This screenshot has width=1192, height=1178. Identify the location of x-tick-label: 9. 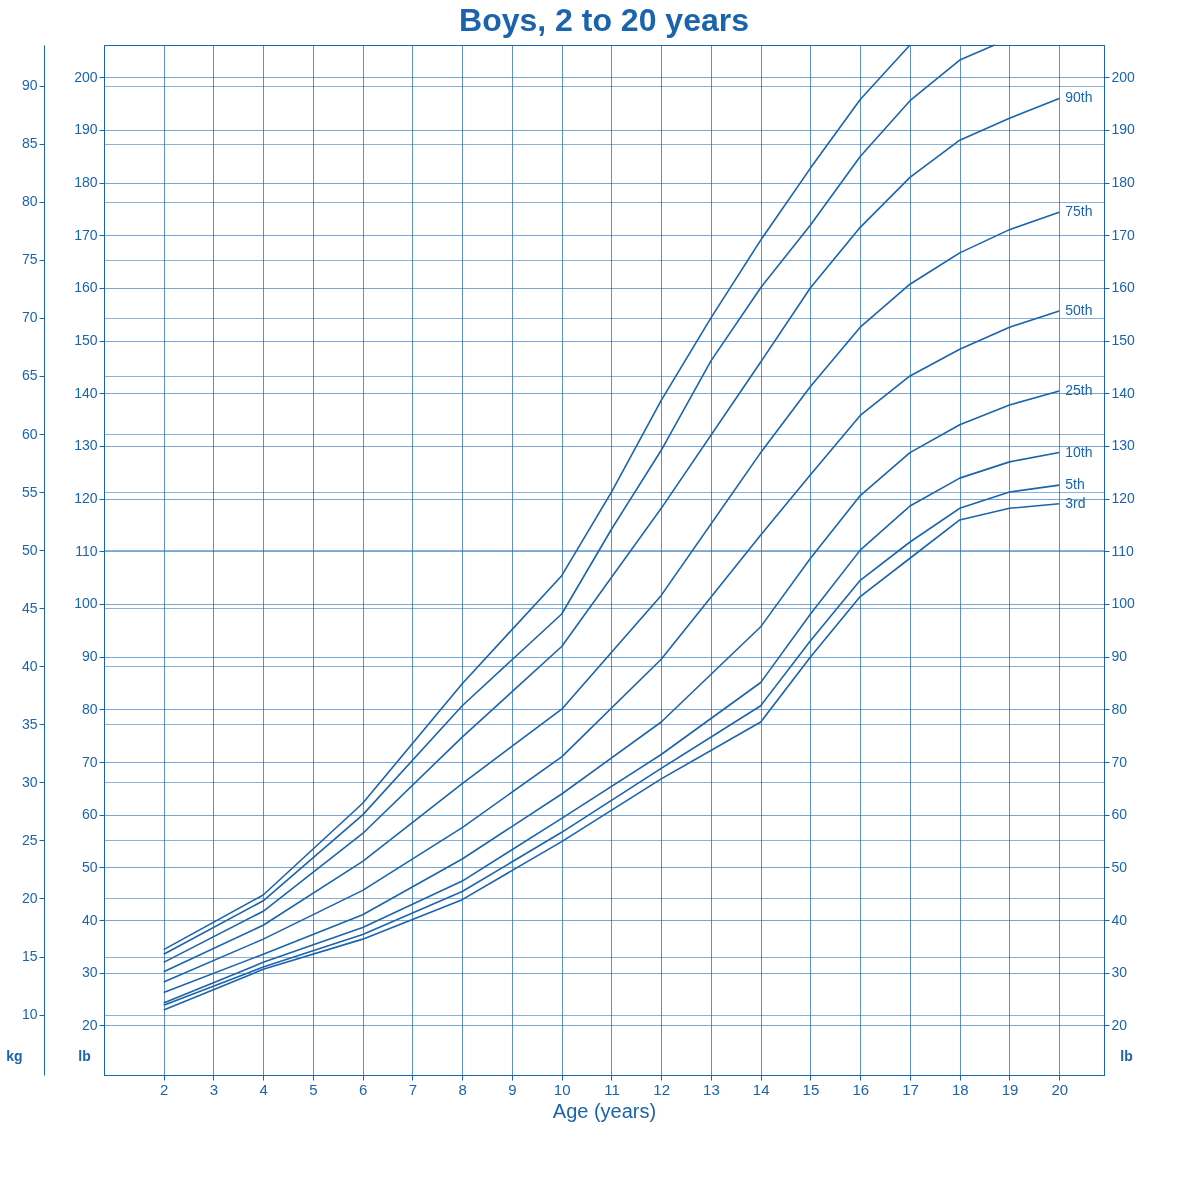
(512, 1089).